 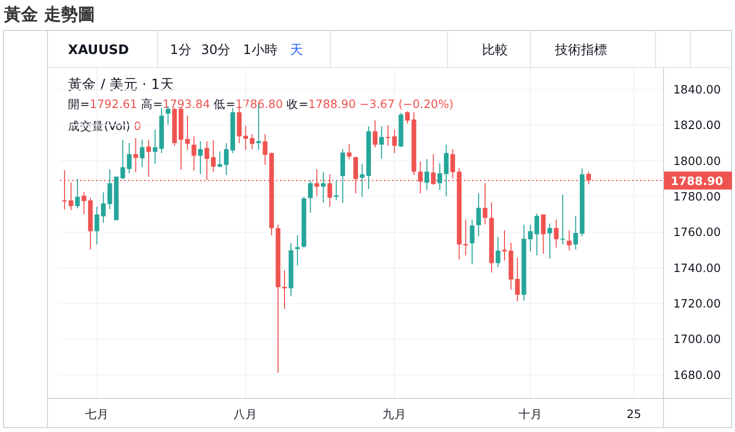 I want to click on text: 1小時, so click(x=260, y=50).